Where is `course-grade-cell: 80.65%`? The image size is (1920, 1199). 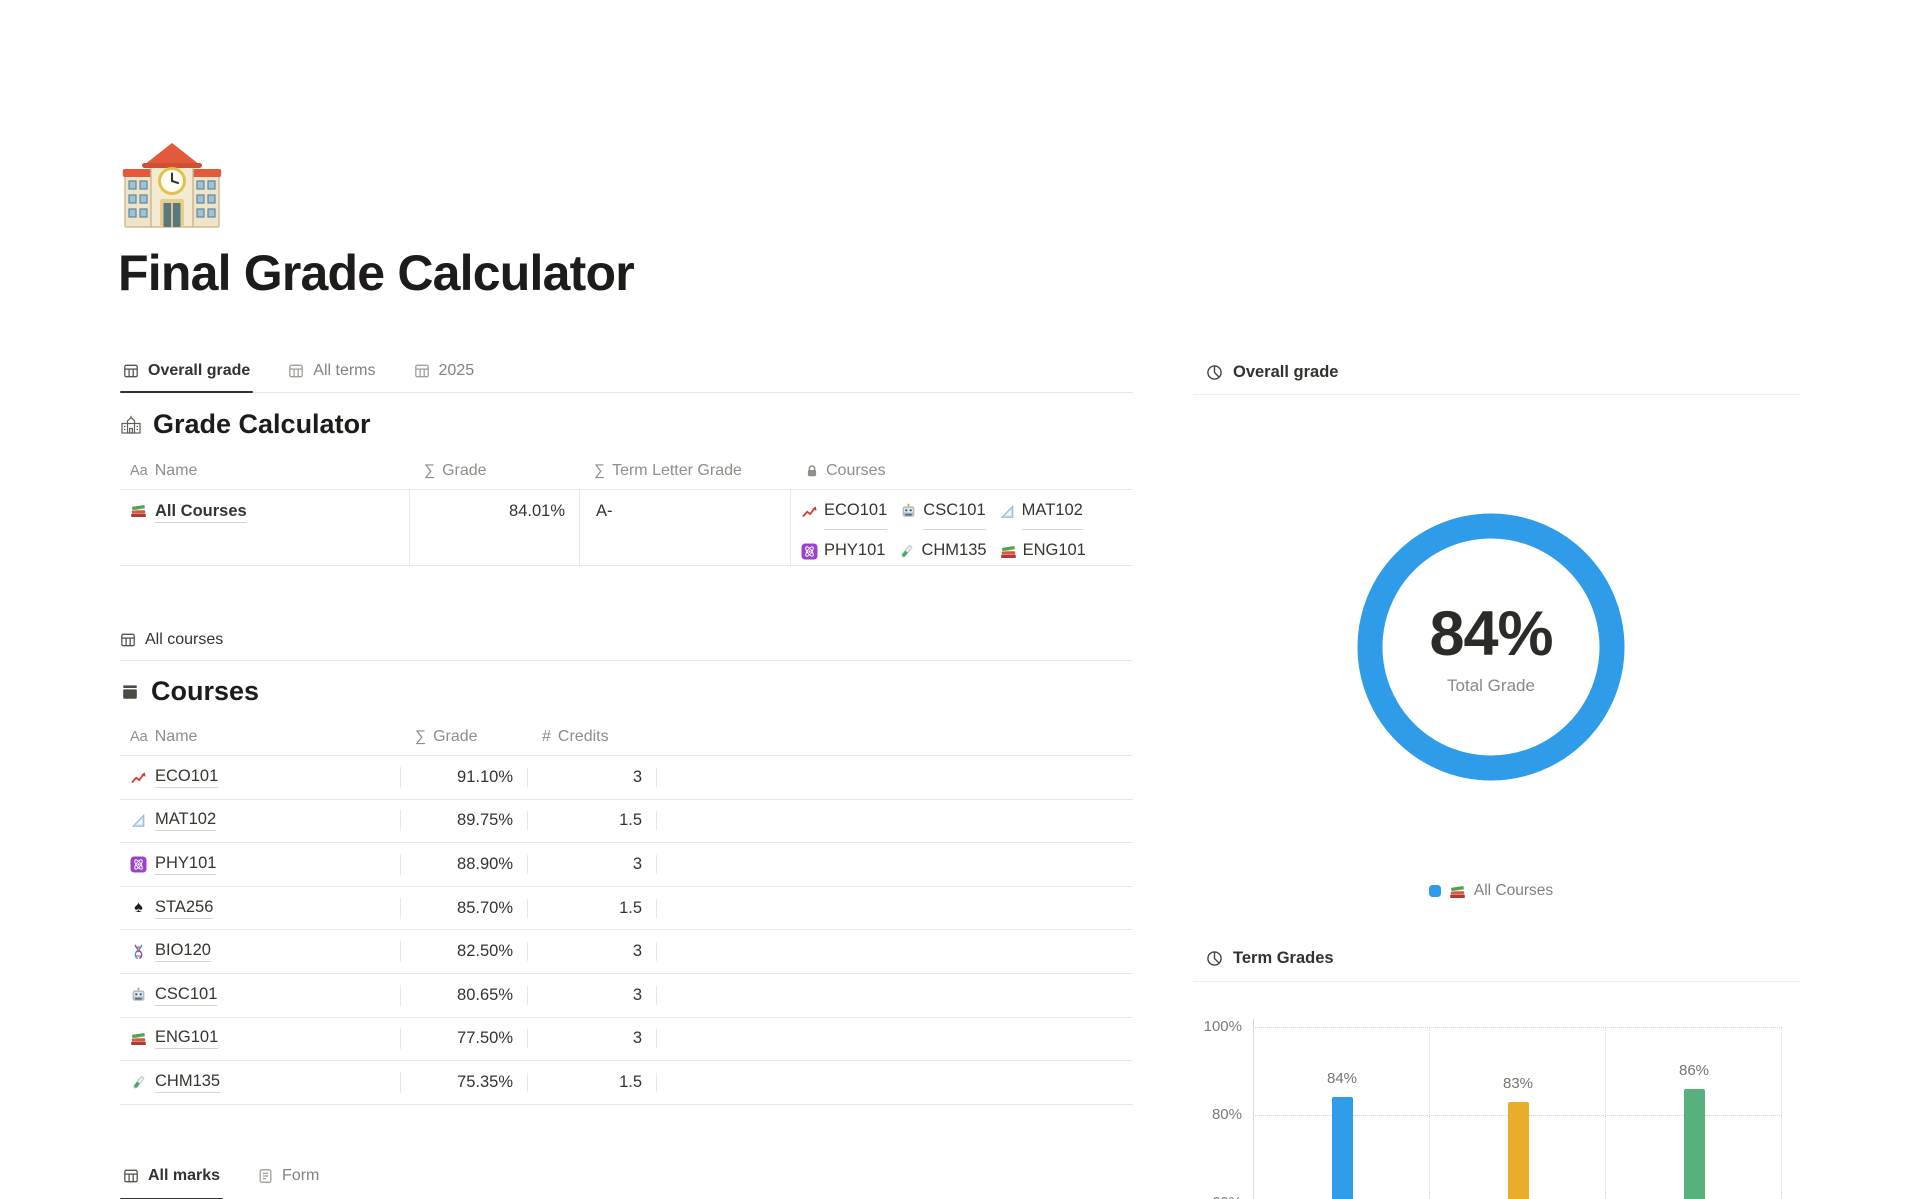
course-grade-cell: 80.65% is located at coordinates (464, 995).